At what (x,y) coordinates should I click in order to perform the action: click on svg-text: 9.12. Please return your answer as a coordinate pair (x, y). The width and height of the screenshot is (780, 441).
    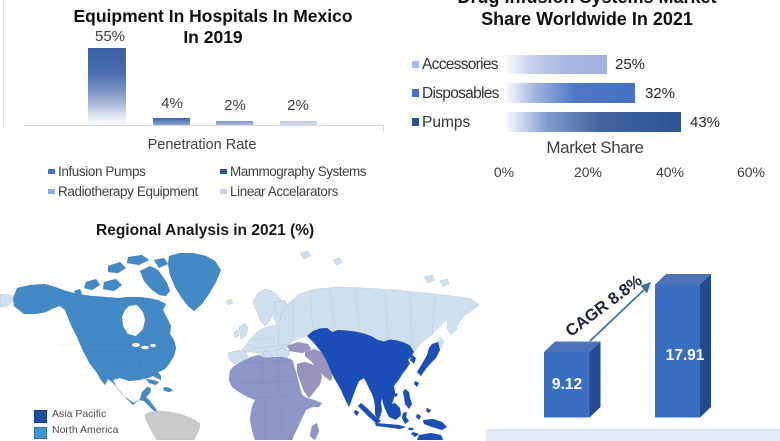
    Looking at the image, I should click on (567, 384).